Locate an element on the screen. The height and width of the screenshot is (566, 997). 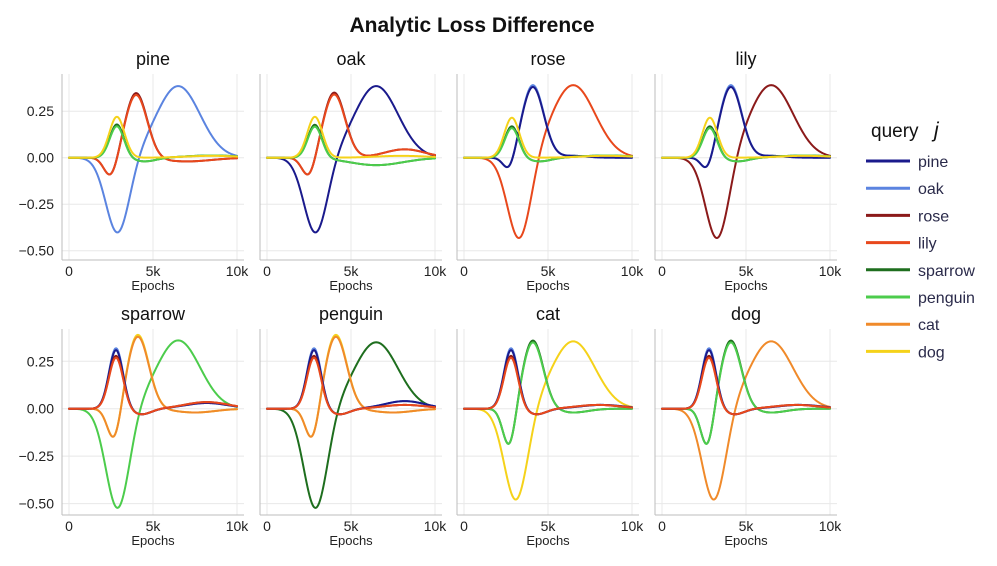
legend-title-symbol: j is located at coordinates (935, 130).